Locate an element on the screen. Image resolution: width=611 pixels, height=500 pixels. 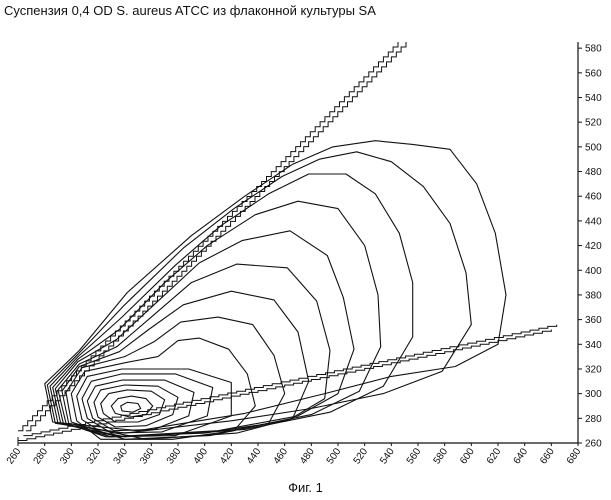
x-tick-label: 320 is located at coordinates (94, 456).